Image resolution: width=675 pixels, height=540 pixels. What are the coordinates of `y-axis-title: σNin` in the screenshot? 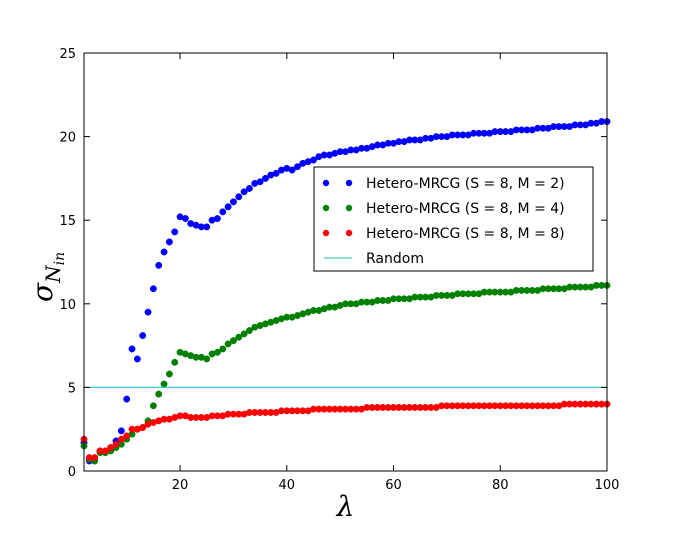 It's located at (47, 277).